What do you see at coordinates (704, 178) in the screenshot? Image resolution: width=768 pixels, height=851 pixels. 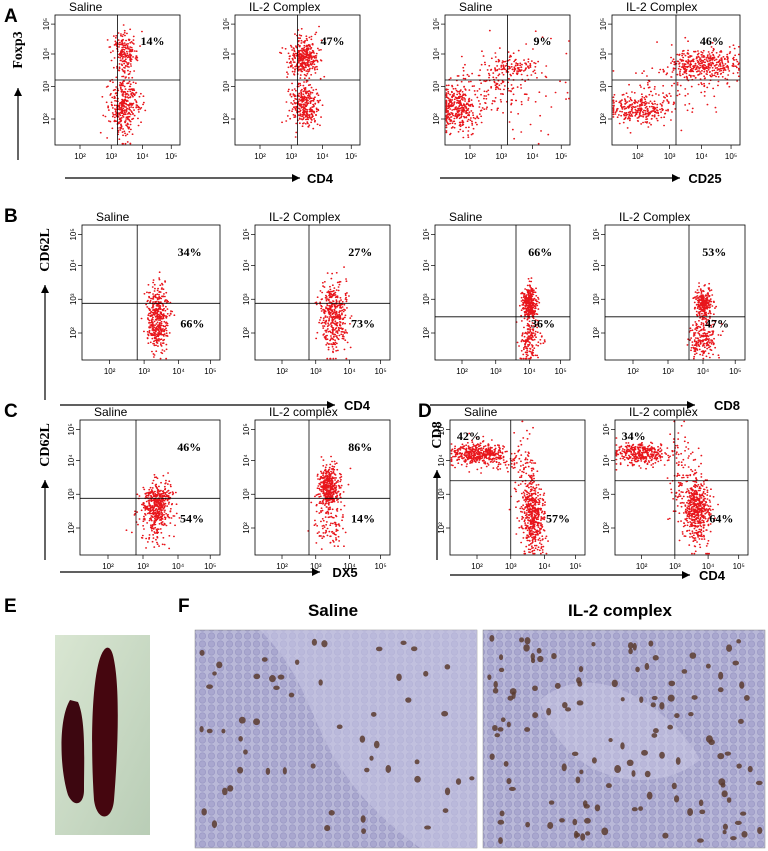 I see `x-axis-label: CD25` at bounding box center [704, 178].